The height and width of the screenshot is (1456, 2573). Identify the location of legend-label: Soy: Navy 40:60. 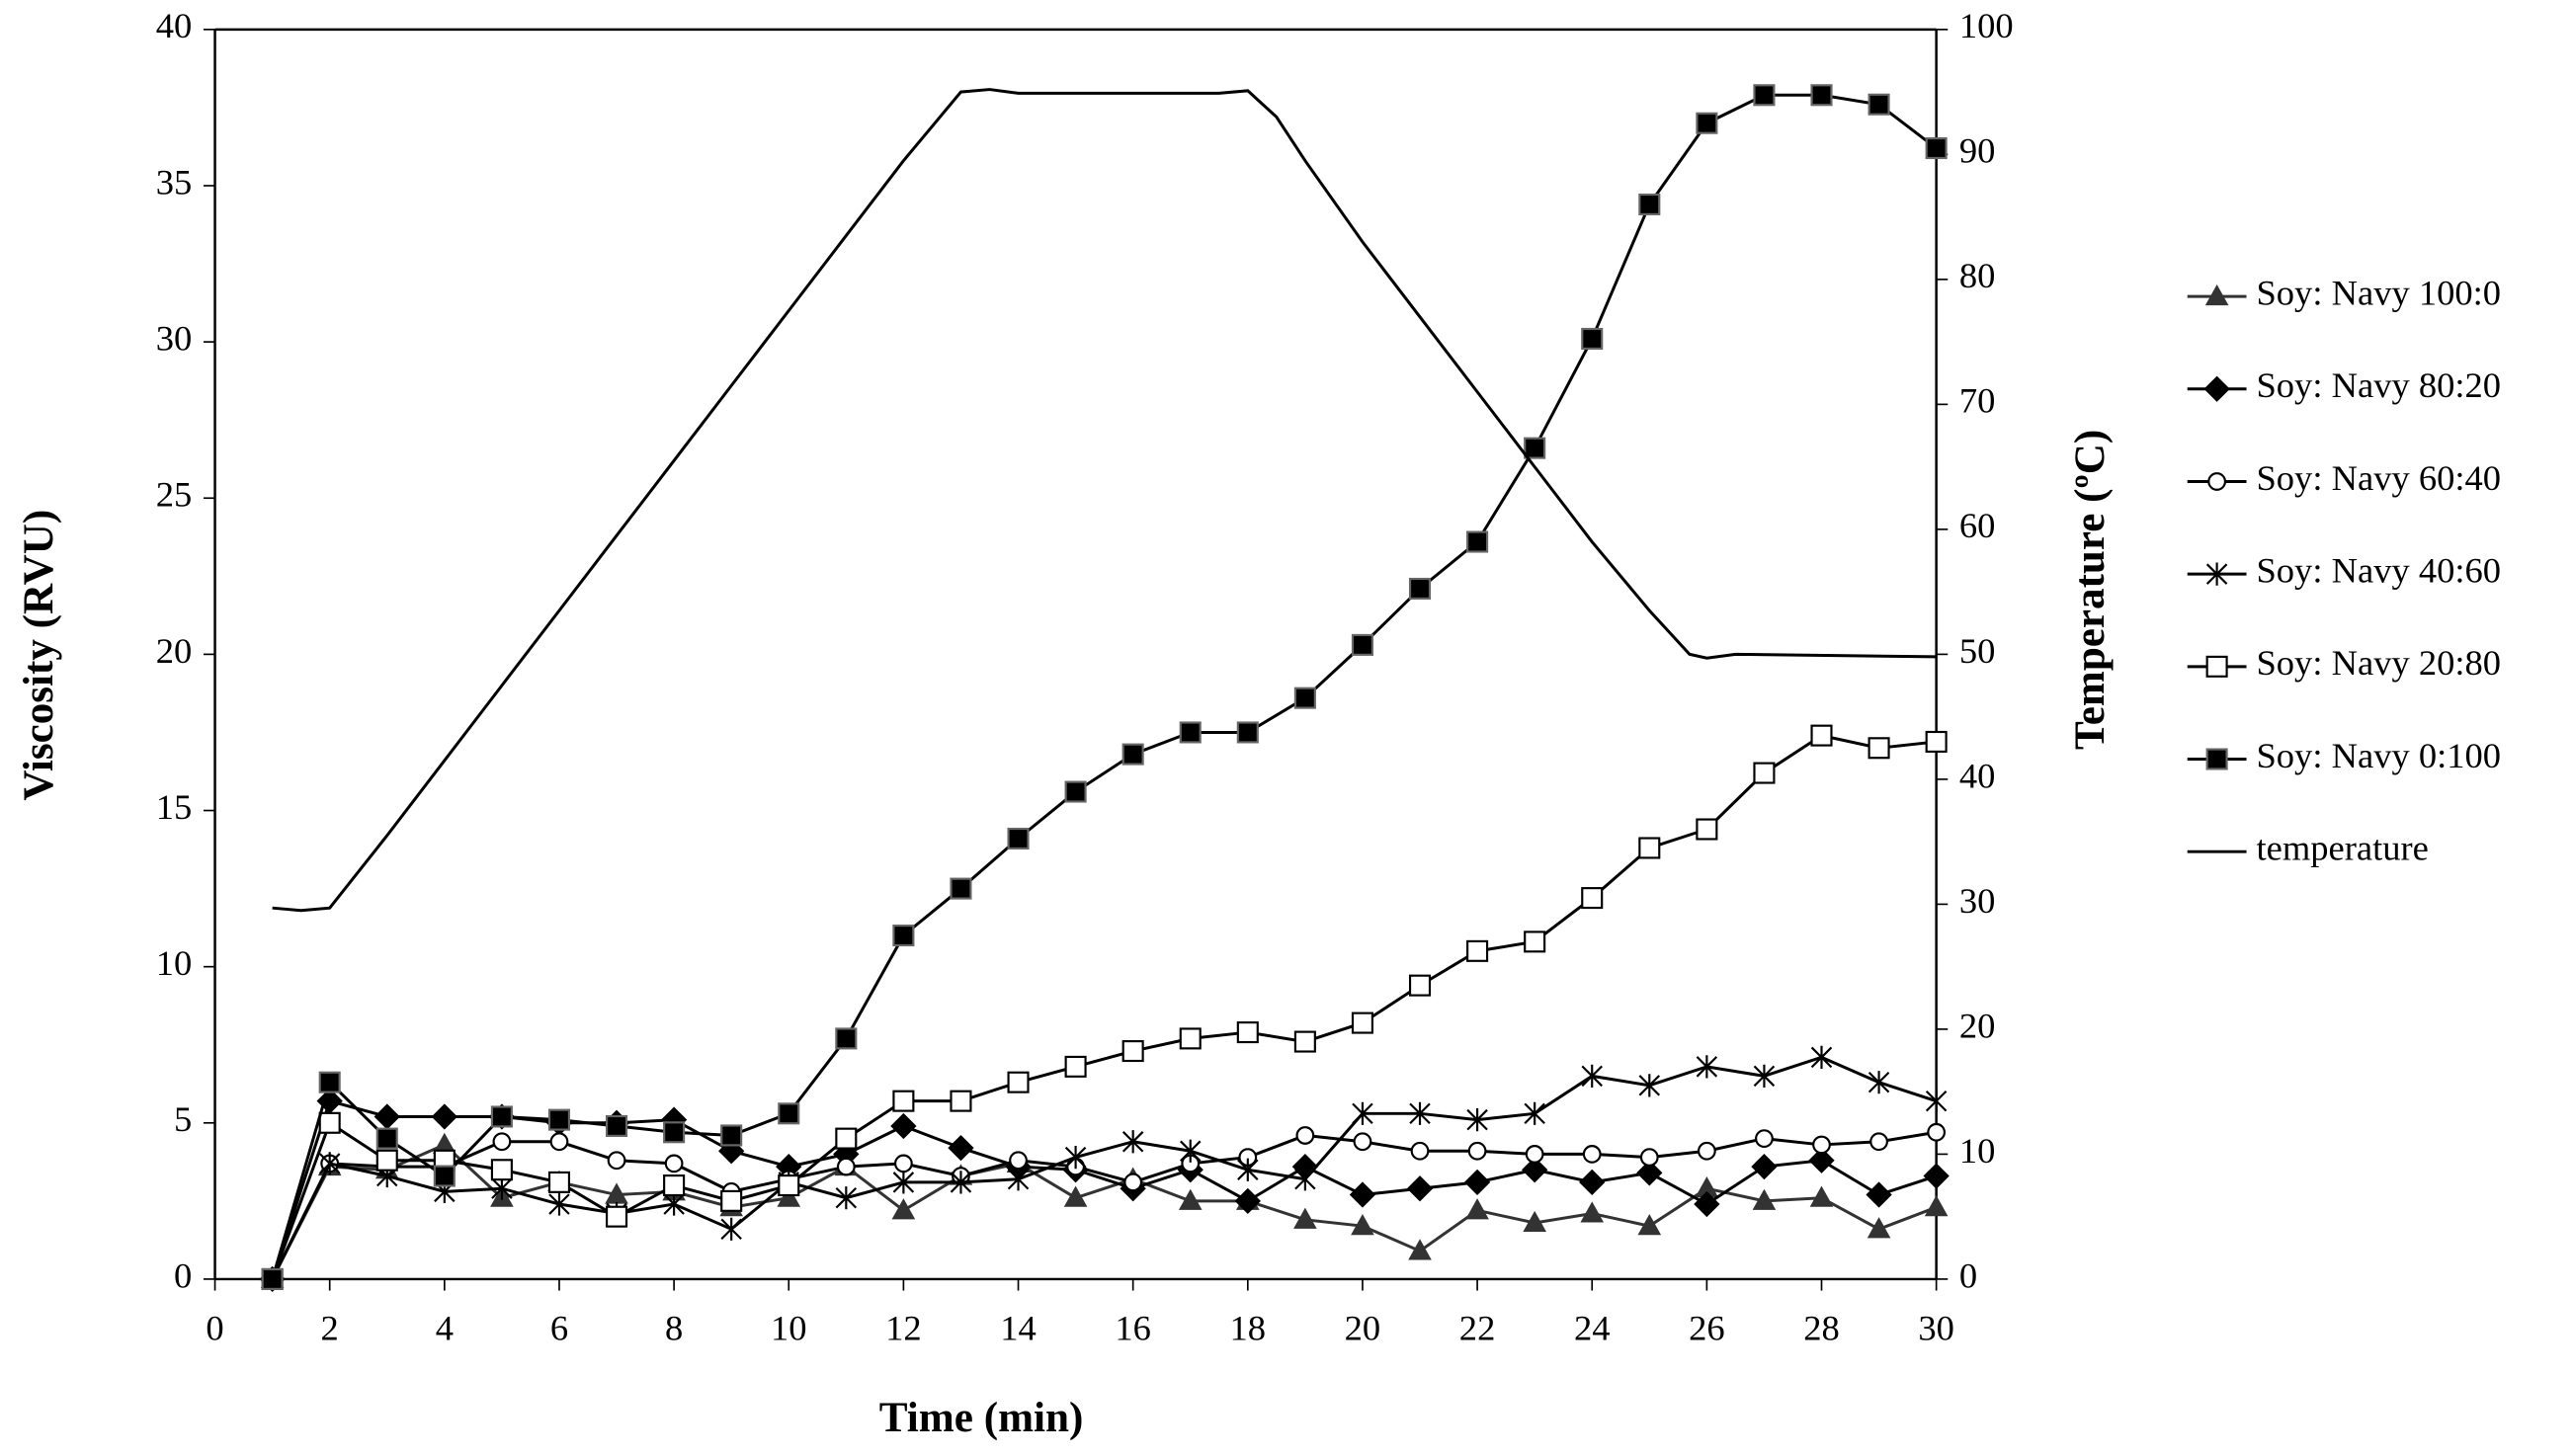
(2378, 570).